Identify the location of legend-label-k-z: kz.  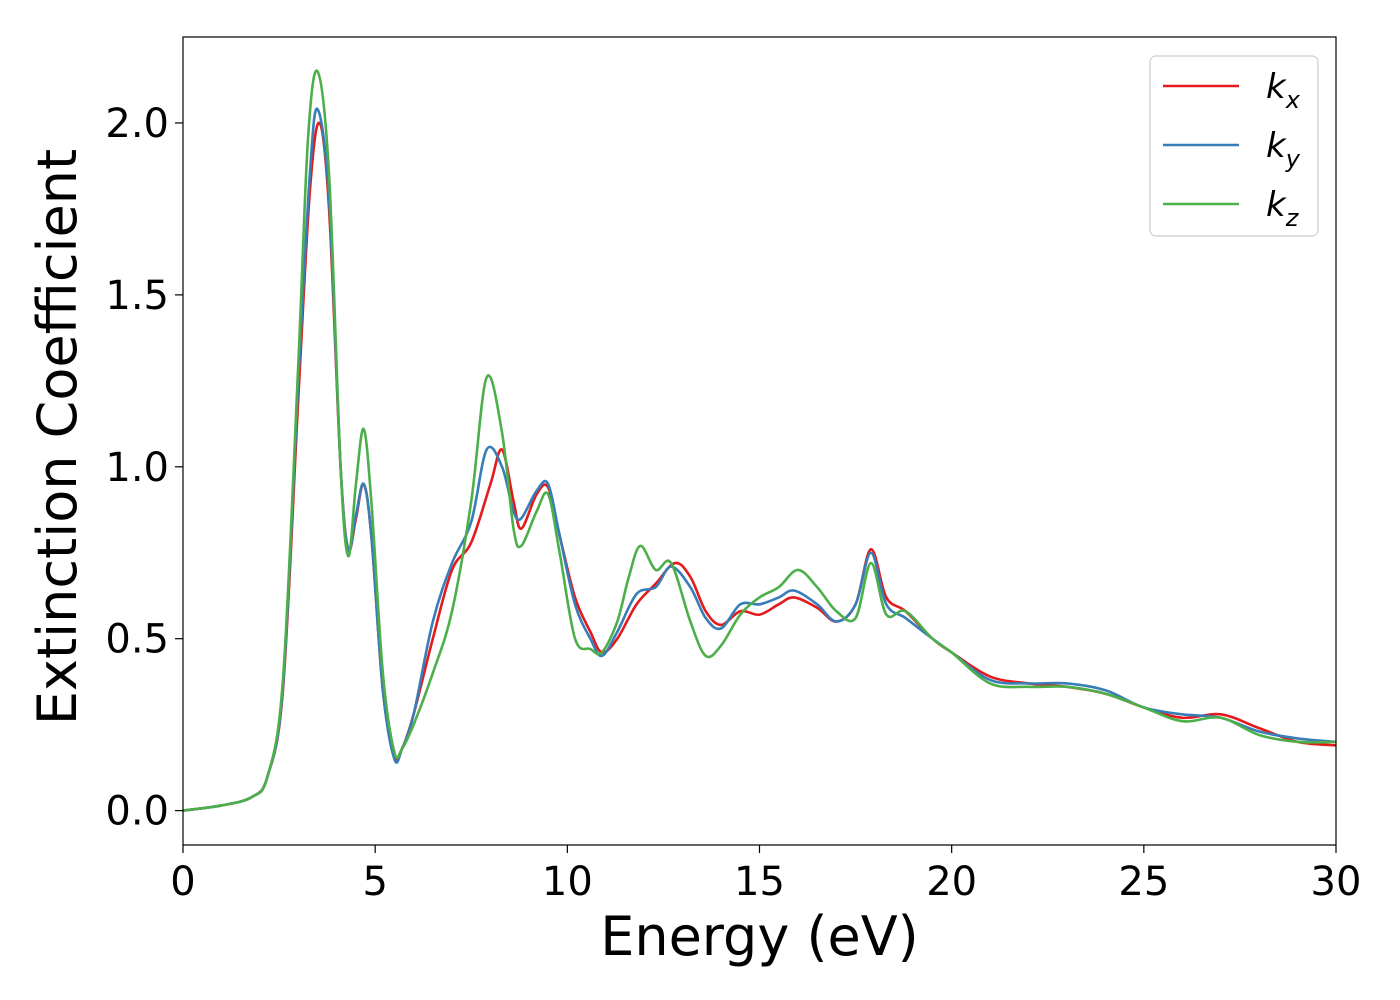
(1283, 208).